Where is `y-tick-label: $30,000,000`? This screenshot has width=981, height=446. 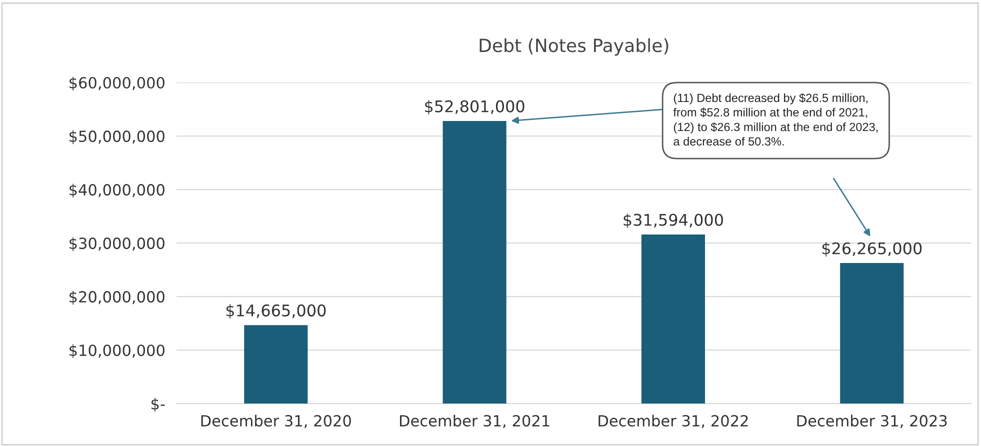
y-tick-label: $30,000,000 is located at coordinates (117, 244).